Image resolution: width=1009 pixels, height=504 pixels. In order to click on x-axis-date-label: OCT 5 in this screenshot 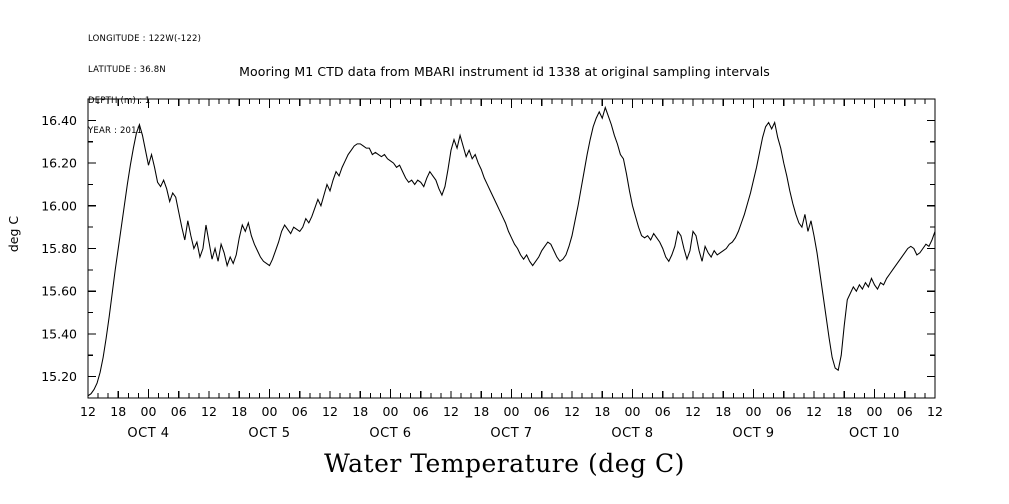, I will do `click(269, 433)`.